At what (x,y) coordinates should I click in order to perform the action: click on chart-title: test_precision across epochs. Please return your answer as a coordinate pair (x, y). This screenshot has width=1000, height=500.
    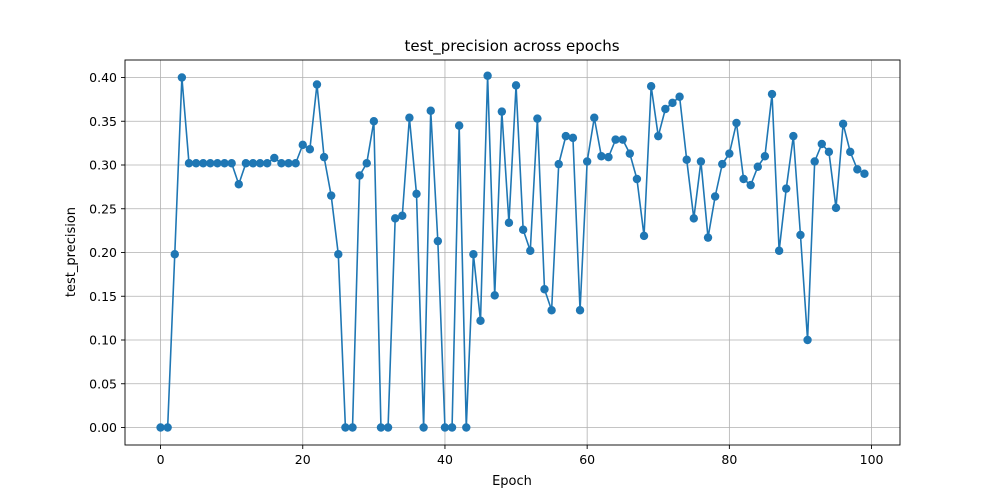
    Looking at the image, I should click on (511, 46).